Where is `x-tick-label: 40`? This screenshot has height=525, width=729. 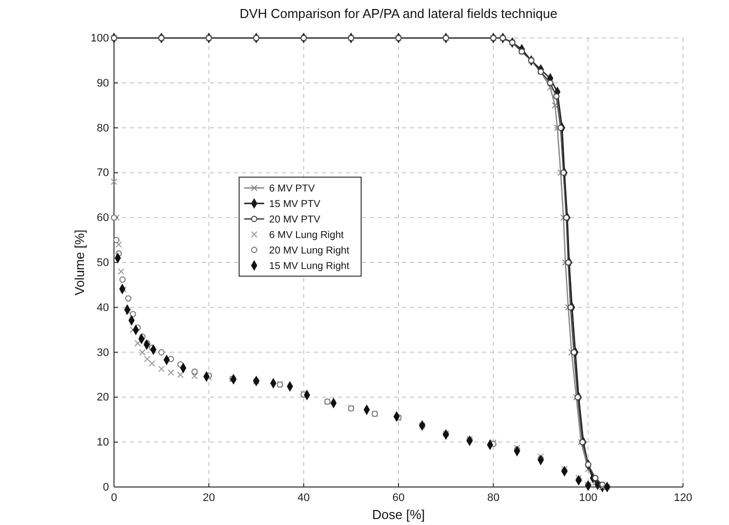 x-tick-label: 40 is located at coordinates (304, 498).